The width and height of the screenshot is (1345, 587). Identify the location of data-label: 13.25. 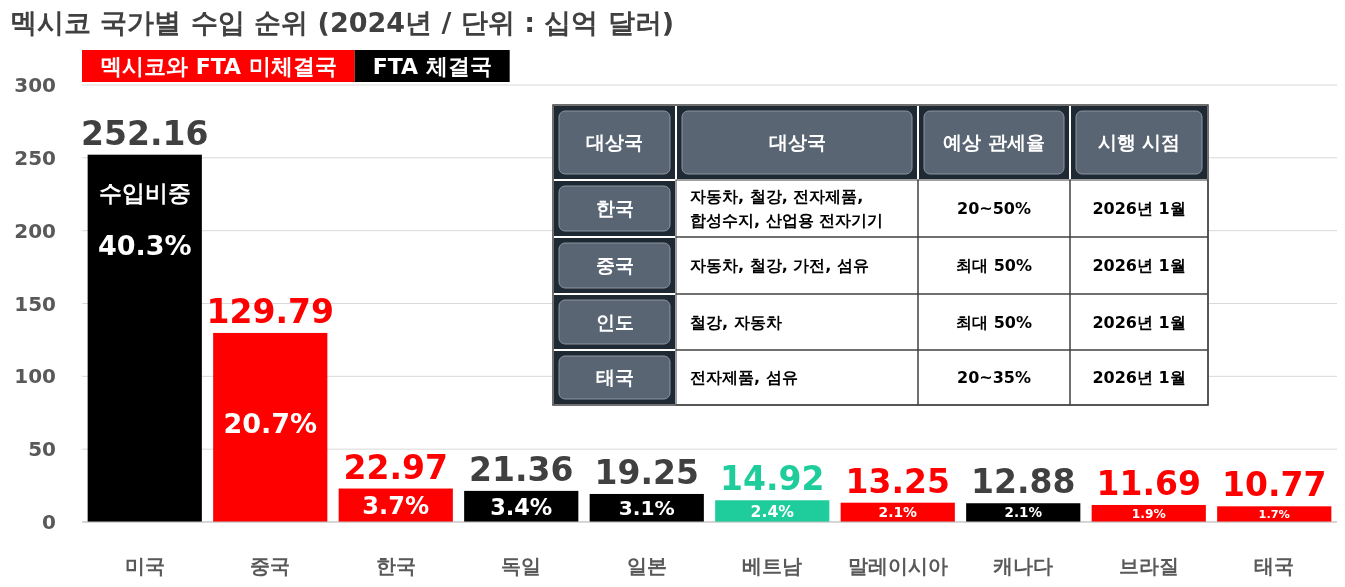
(897, 481).